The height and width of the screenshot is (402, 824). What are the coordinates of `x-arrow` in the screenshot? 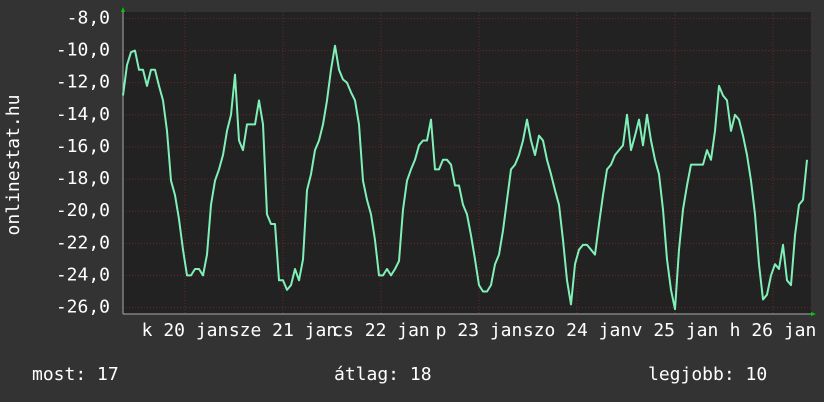 It's located at (813, 314).